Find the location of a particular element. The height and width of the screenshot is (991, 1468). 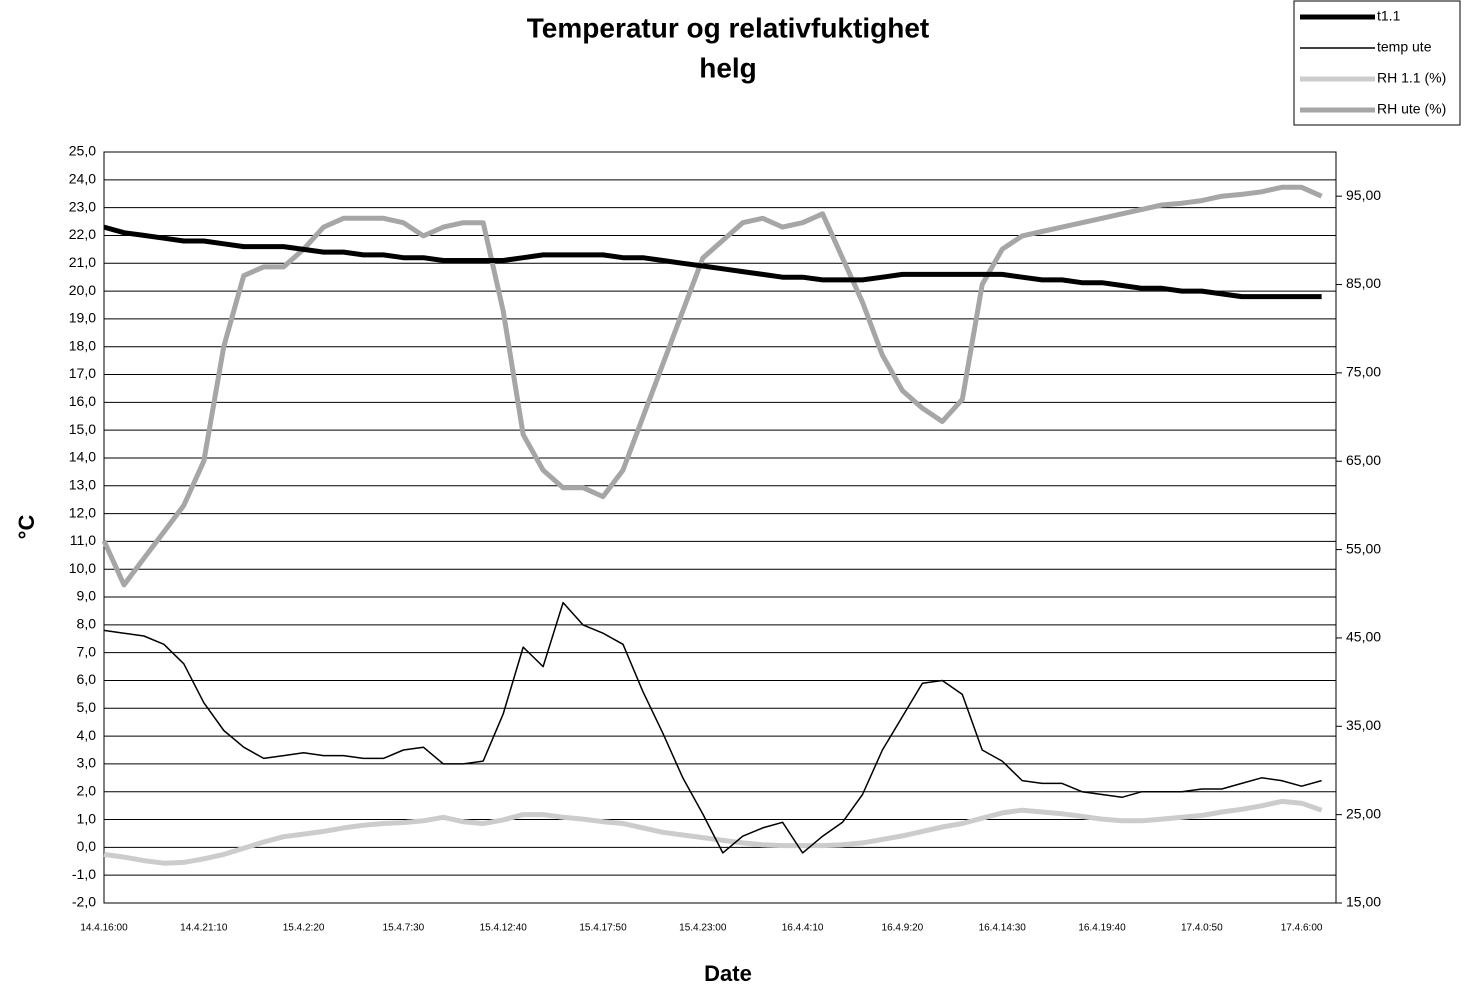

y2-tick-label: 15,00 is located at coordinates (1363, 902).